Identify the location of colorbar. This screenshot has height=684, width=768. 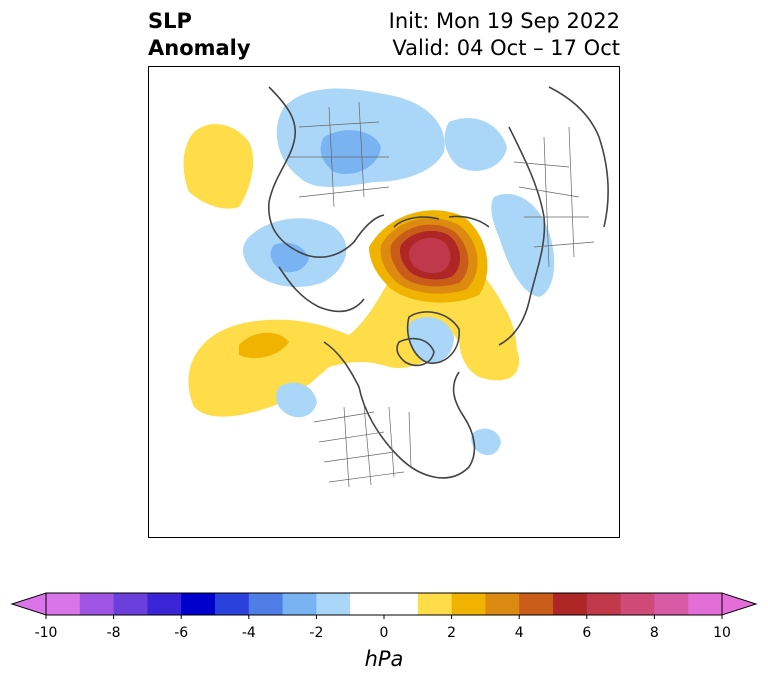
(384, 605).